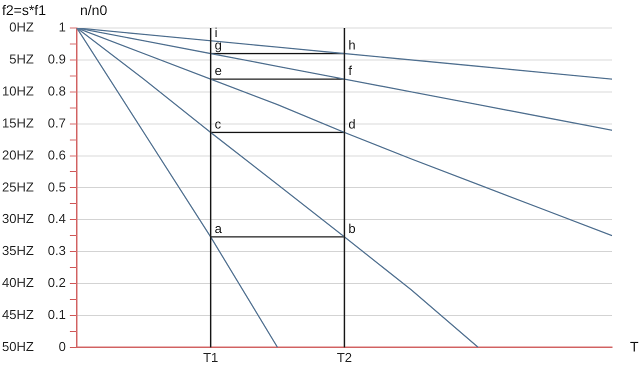 This screenshot has height=369, width=640. I want to click on y2-tick-label: 50HZ, so click(18, 346).